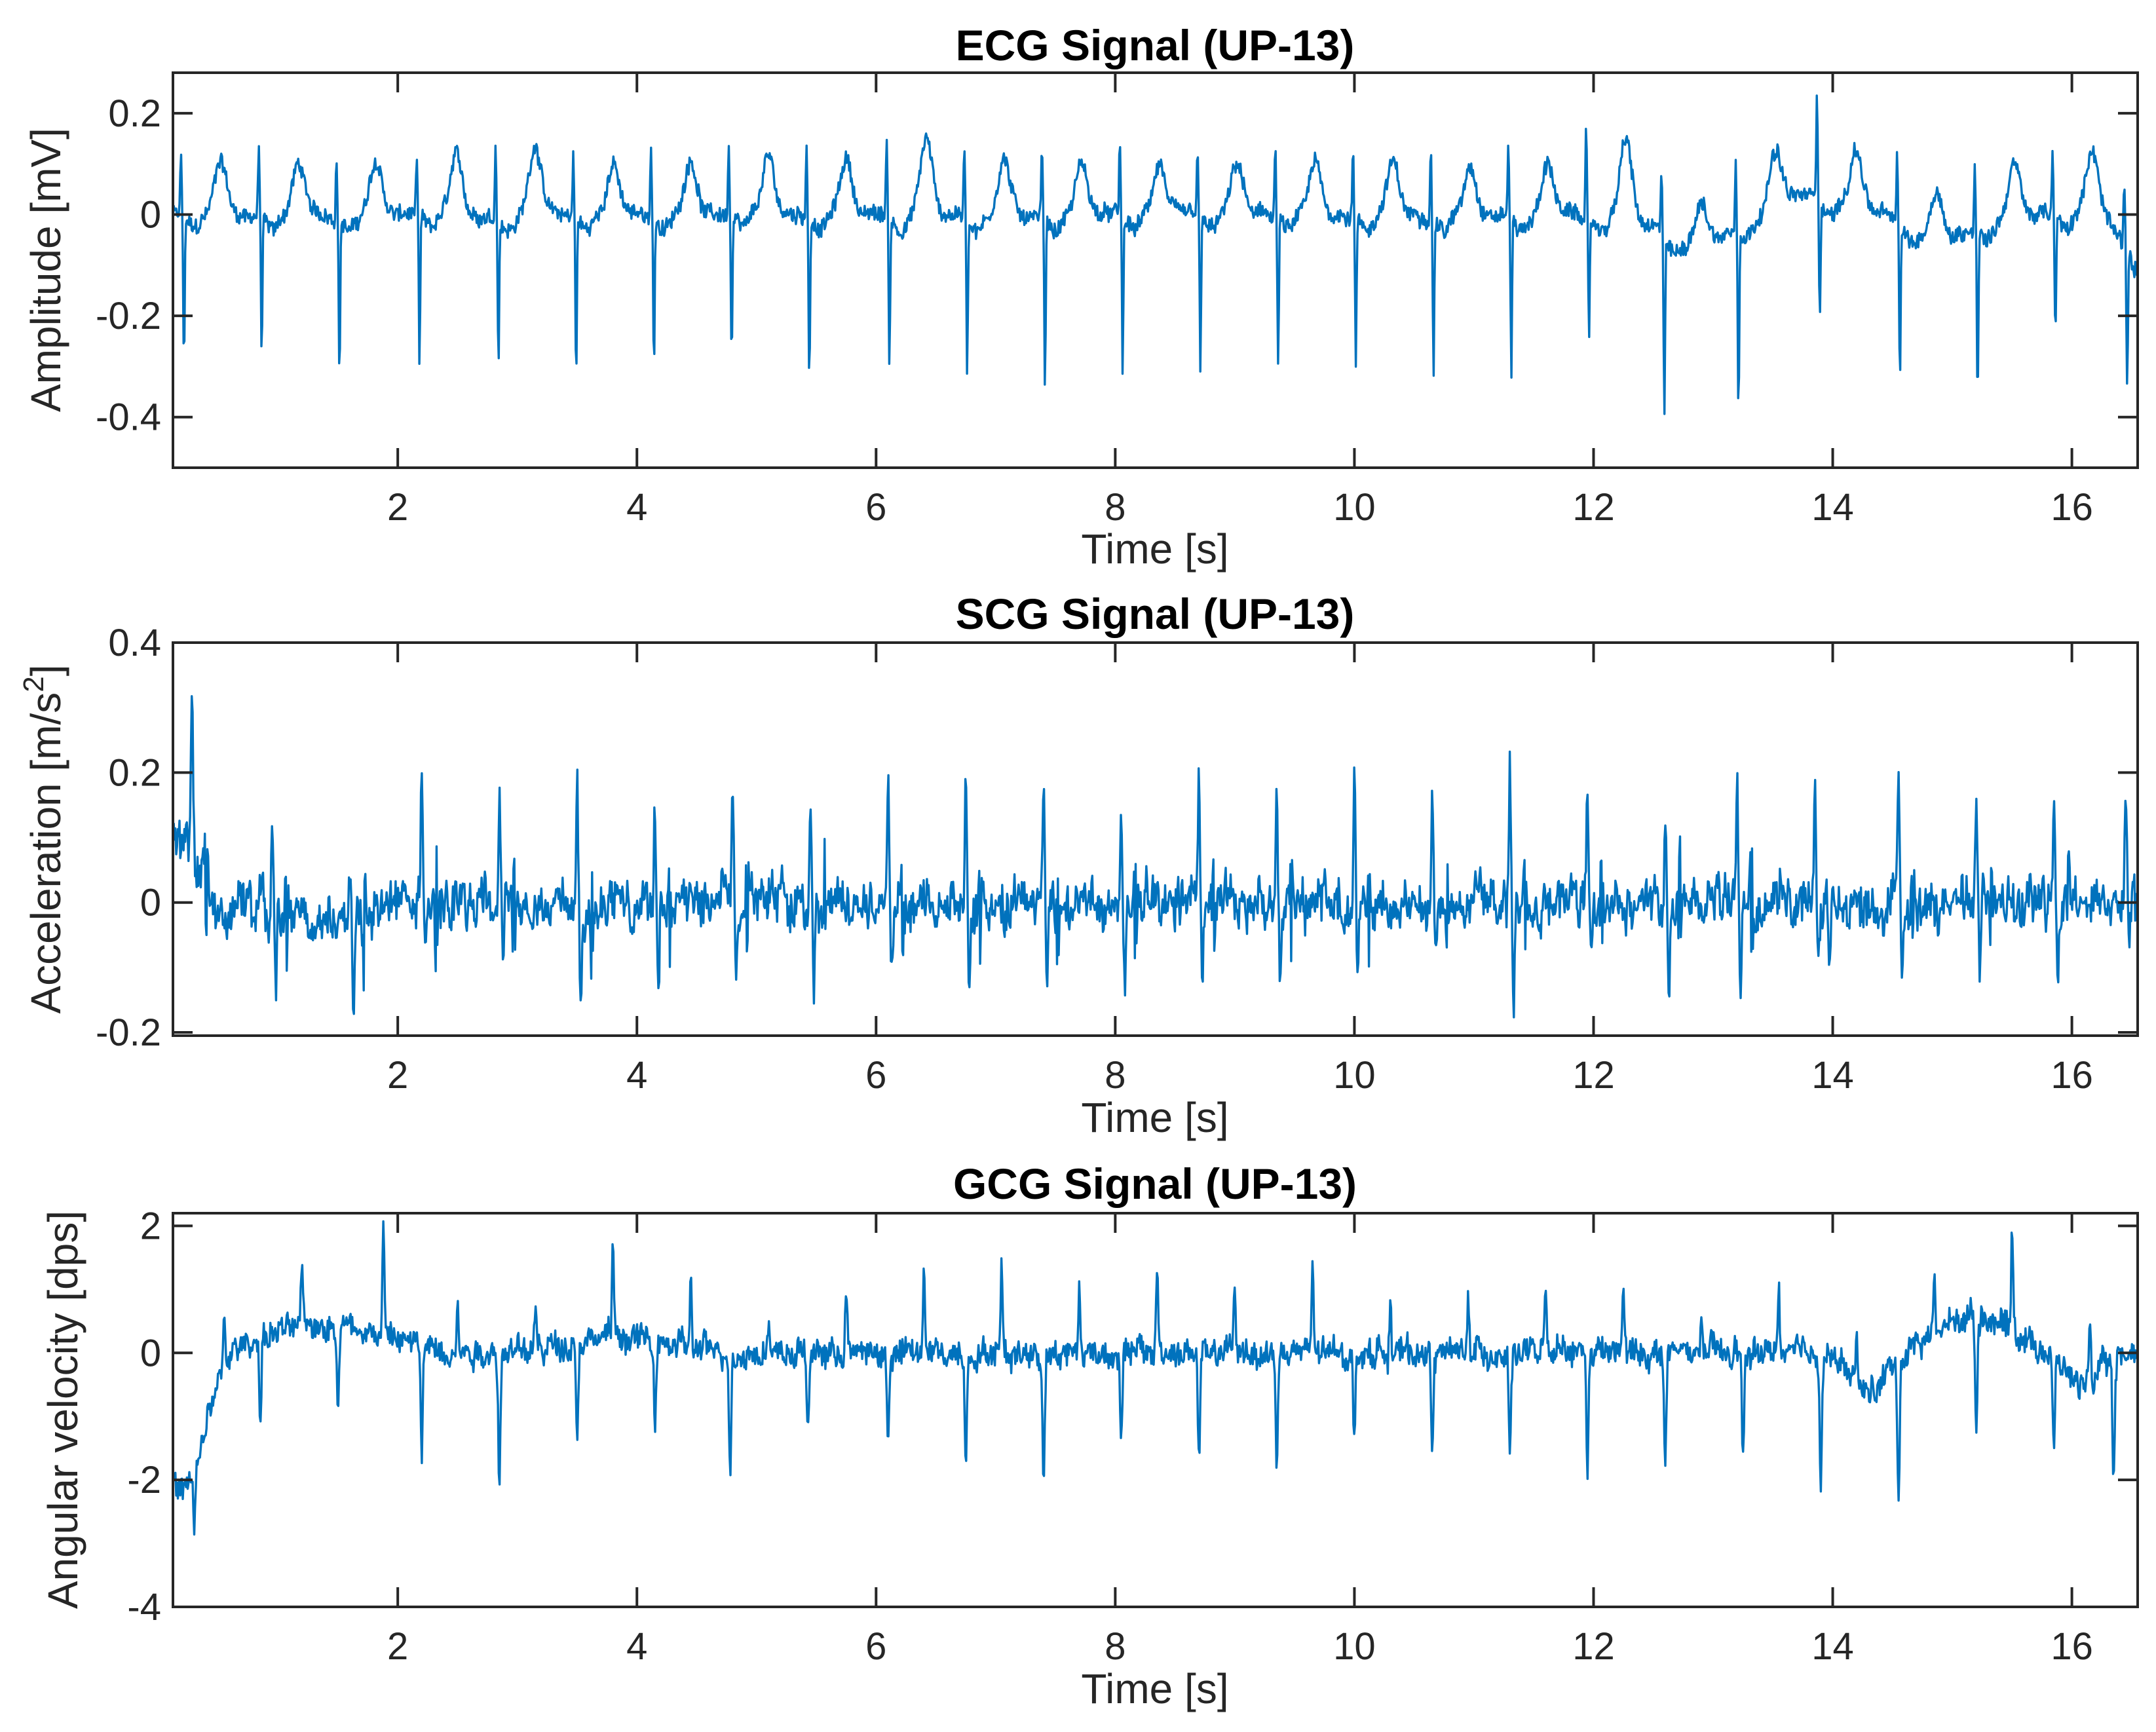  Describe the element at coordinates (45, 853) in the screenshot. I see `scg-ylabel-main: Acceleration [m/s` at that location.